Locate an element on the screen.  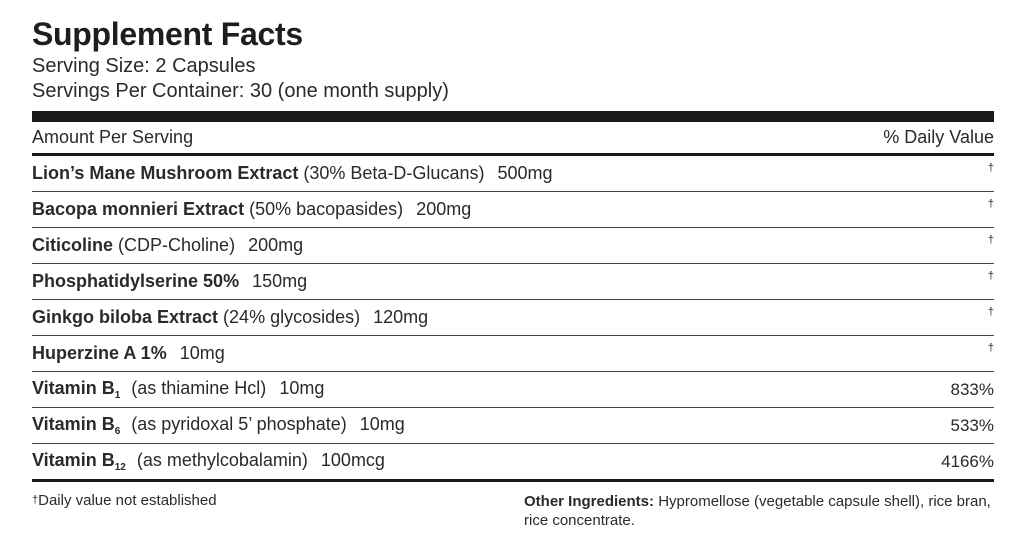
footnote-text: Daily value not established is located at coordinates (127, 500).